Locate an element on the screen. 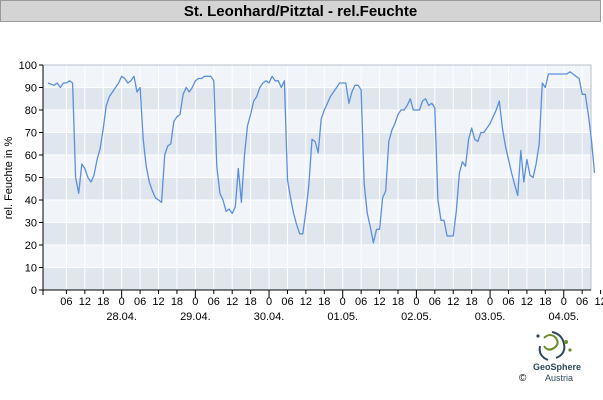 This screenshot has width=603, height=400. y-axis: 0 10 20 30 40 50 60 70 80 90 100 is located at coordinates (31, 178).